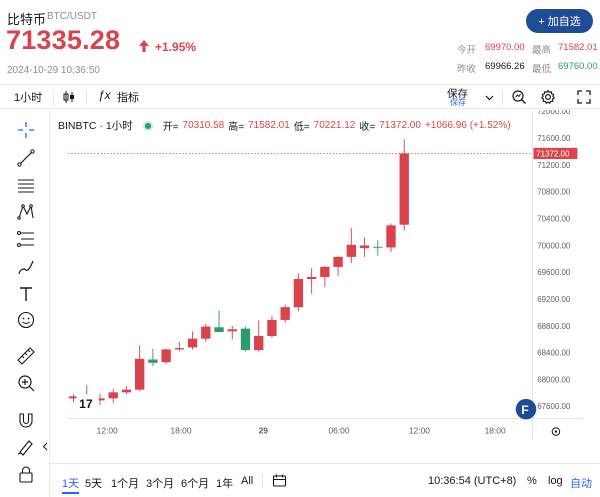  What do you see at coordinates (554, 299) in the screenshot?
I see `price-tick-label: 69200.00` at bounding box center [554, 299].